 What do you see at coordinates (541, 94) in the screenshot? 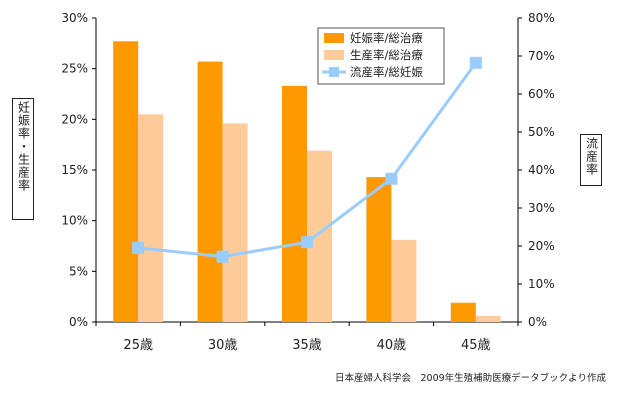
I see `right-tick-label: 60%` at bounding box center [541, 94].